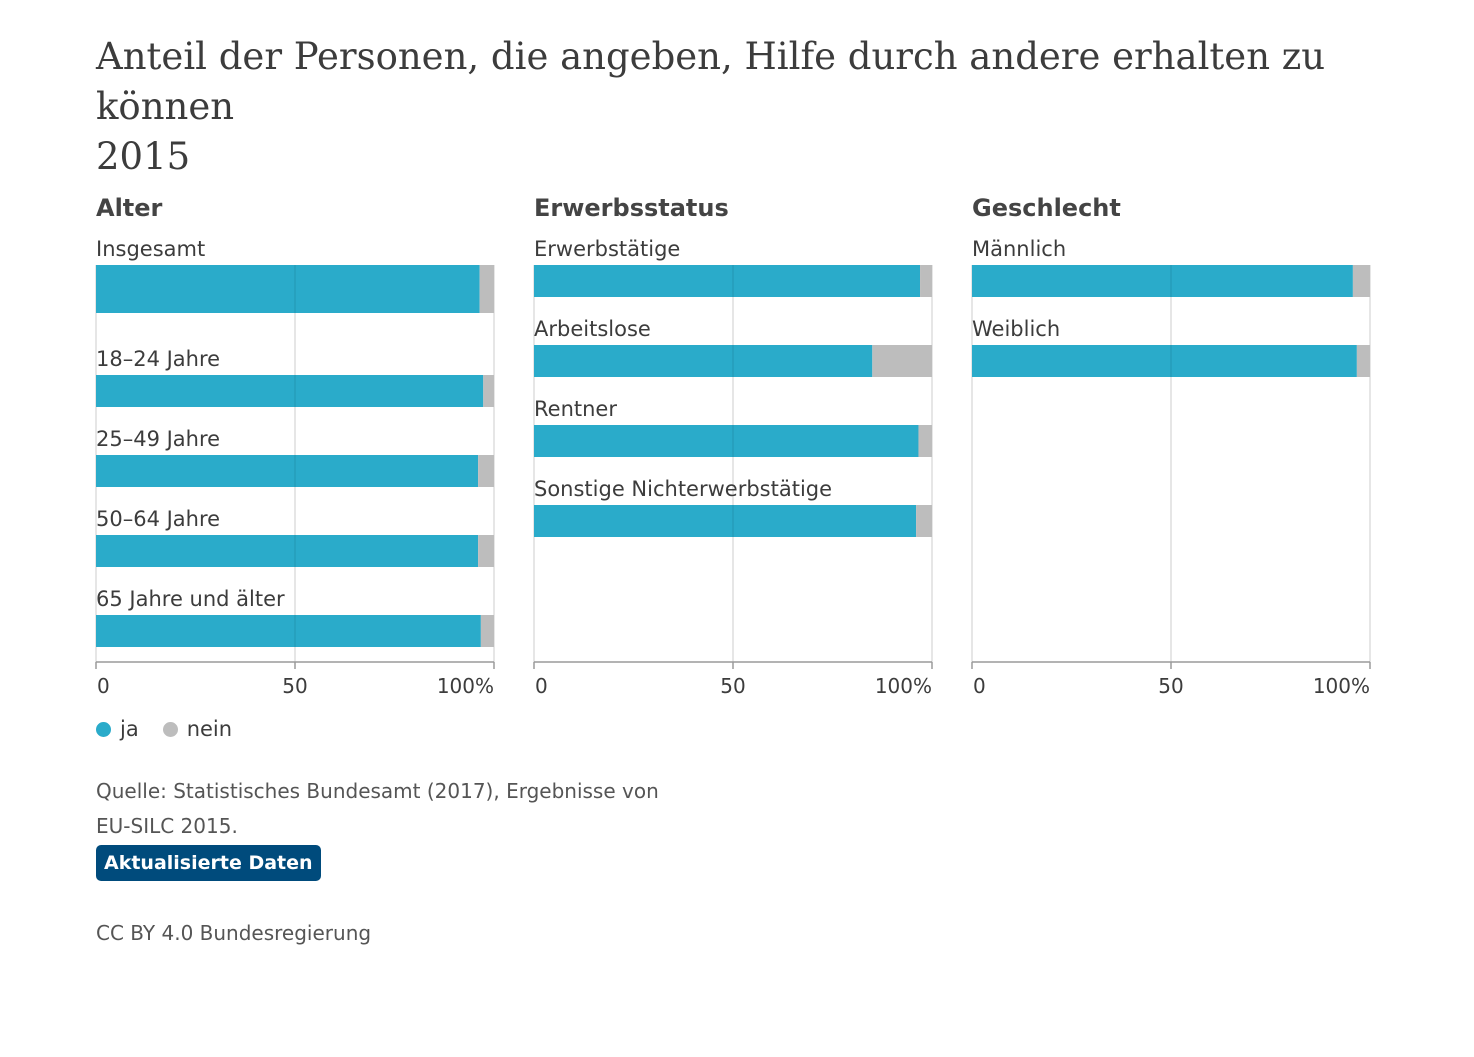 This screenshot has width=1474, height=1057. I want to click on category-label-alter-4: 65 Jahre und älter, so click(190, 599).